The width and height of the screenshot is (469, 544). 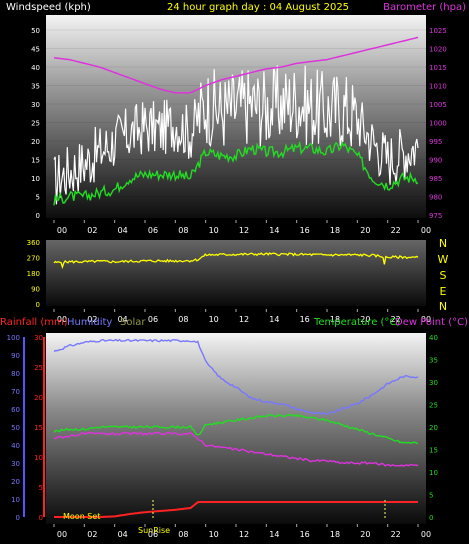 I want to click on temperature-ytick-label: 40, so click(x=433, y=338).